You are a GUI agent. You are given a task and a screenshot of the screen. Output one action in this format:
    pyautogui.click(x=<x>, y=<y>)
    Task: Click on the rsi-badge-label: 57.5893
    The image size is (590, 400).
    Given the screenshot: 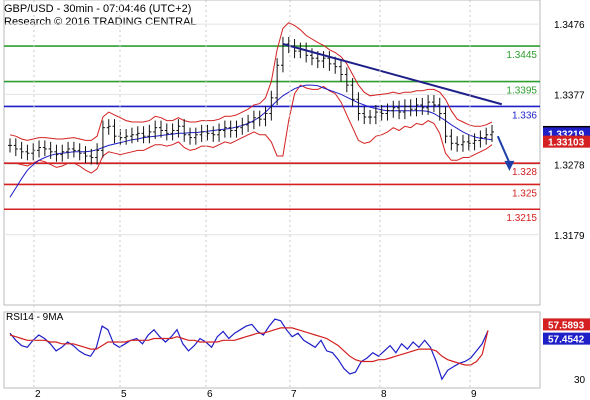 What is the action you would take?
    pyautogui.click(x=566, y=325)
    